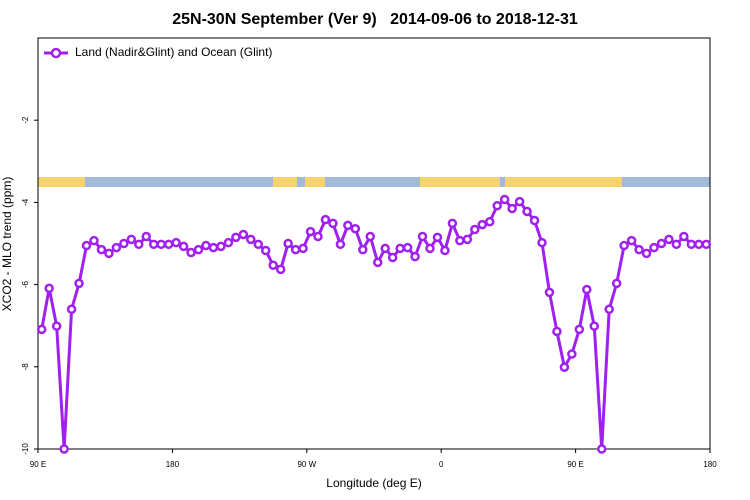  I want to click on land-ocean-strip, so click(374, 182).